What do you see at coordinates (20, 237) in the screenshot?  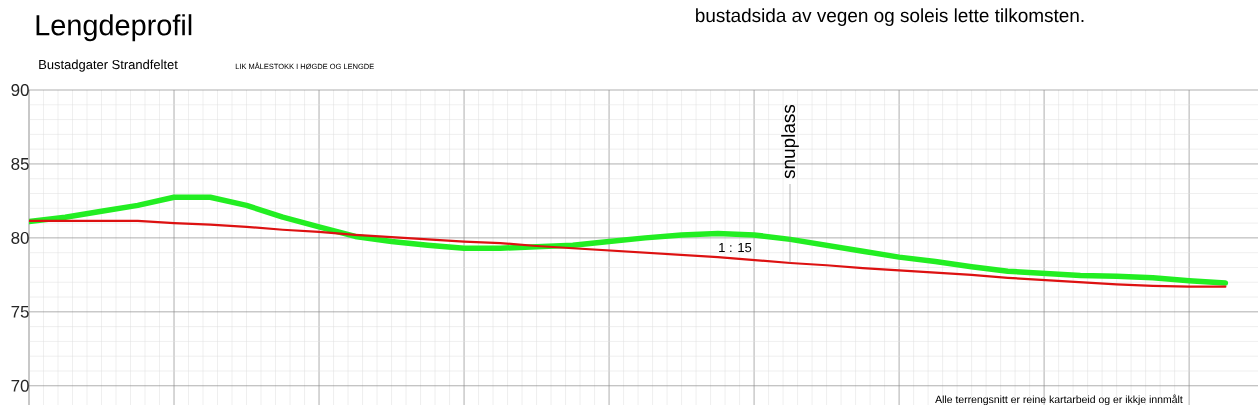 I see `y-tick-label: 80` at bounding box center [20, 237].